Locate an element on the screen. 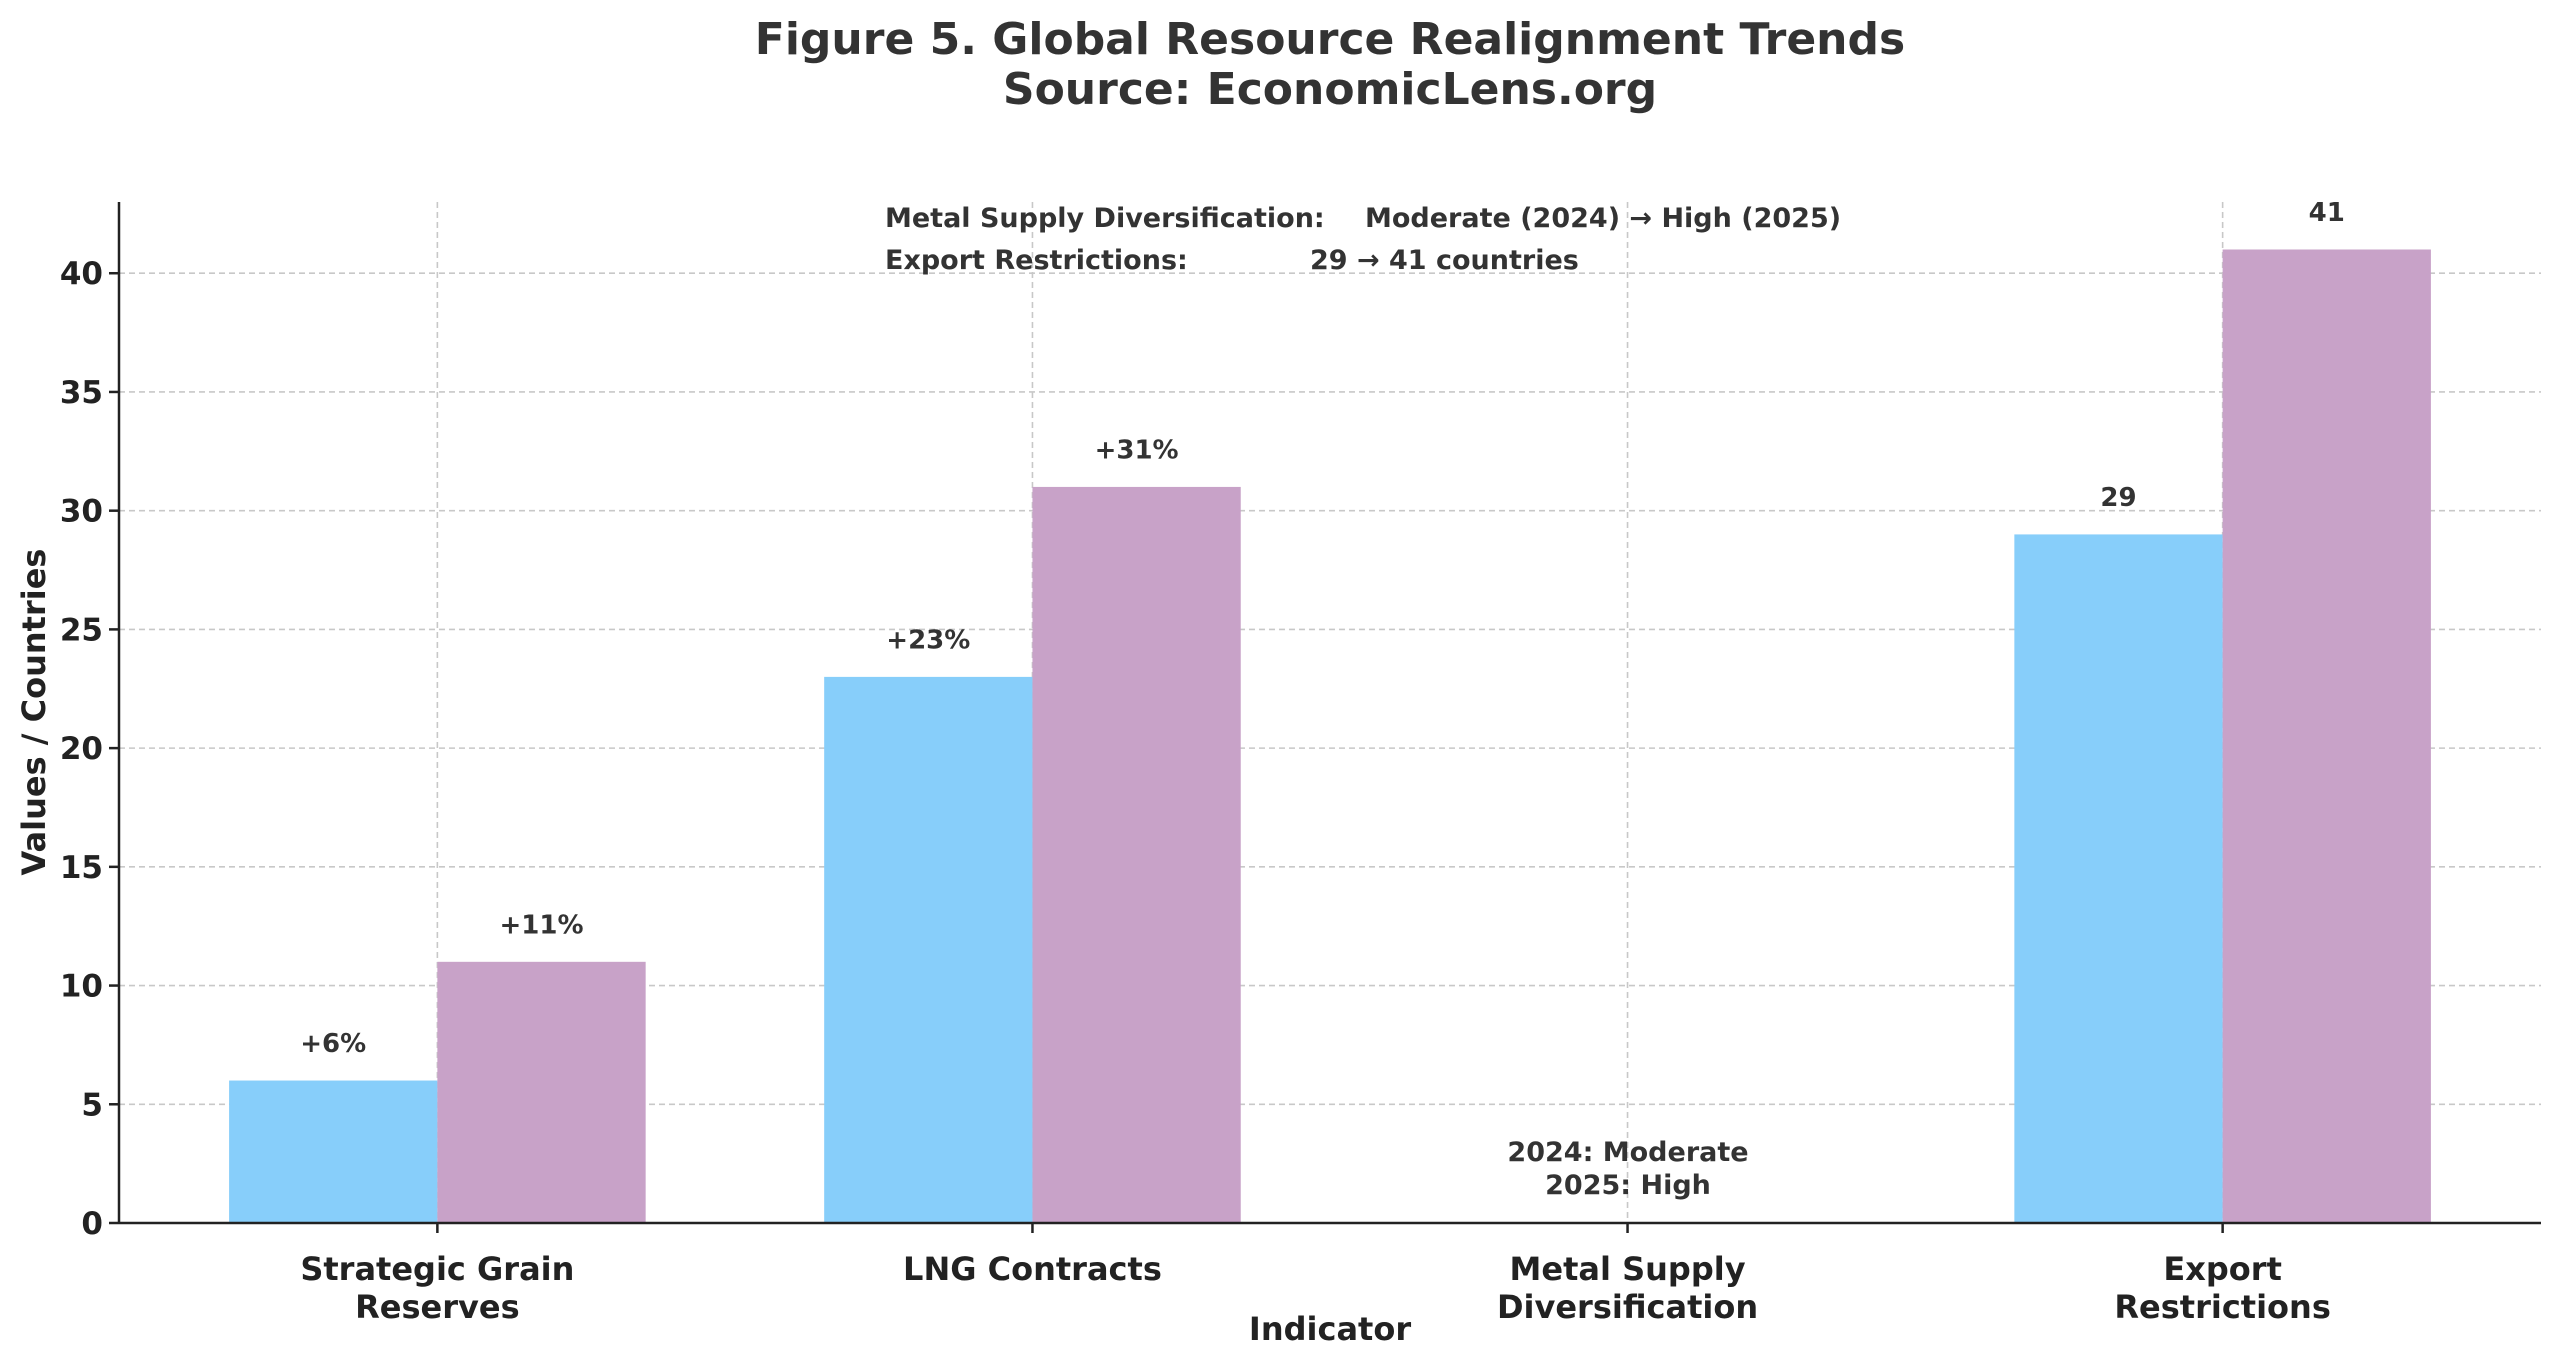 This screenshot has height=1366, width=2560. y-tick-label: 20 is located at coordinates (81, 749).